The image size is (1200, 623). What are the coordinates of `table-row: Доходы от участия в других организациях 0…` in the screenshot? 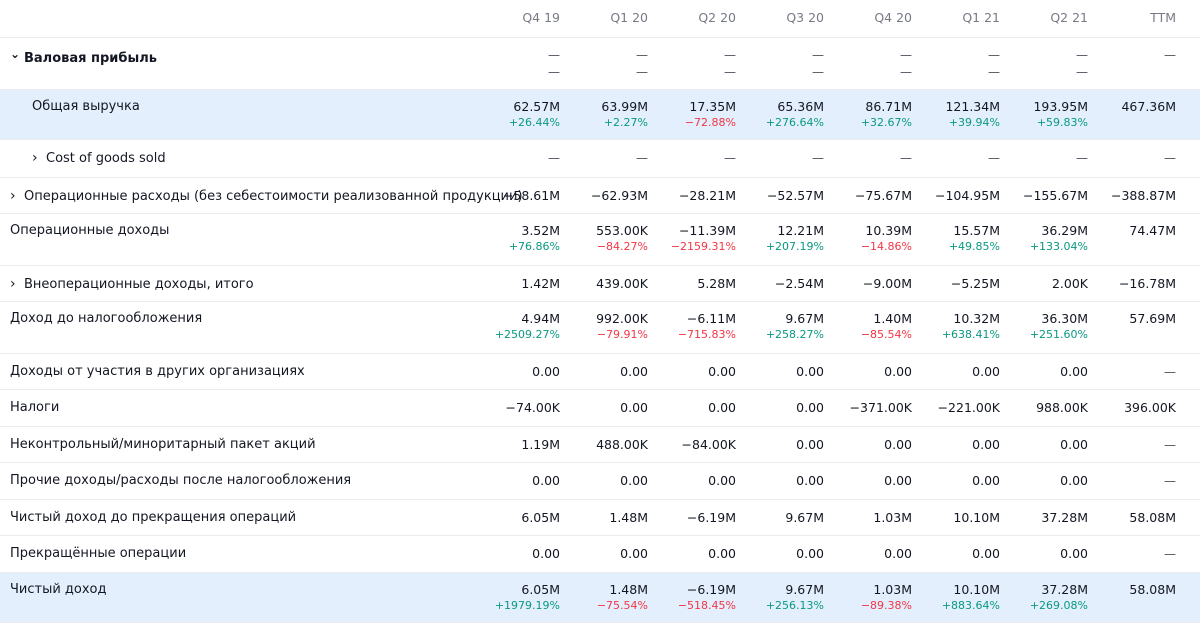 It's located at (600, 372).